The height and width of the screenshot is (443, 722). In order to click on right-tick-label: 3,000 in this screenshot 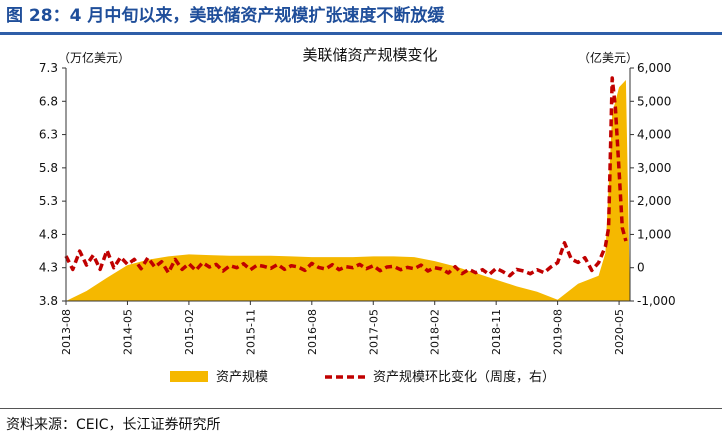, I will do `click(654, 168)`.